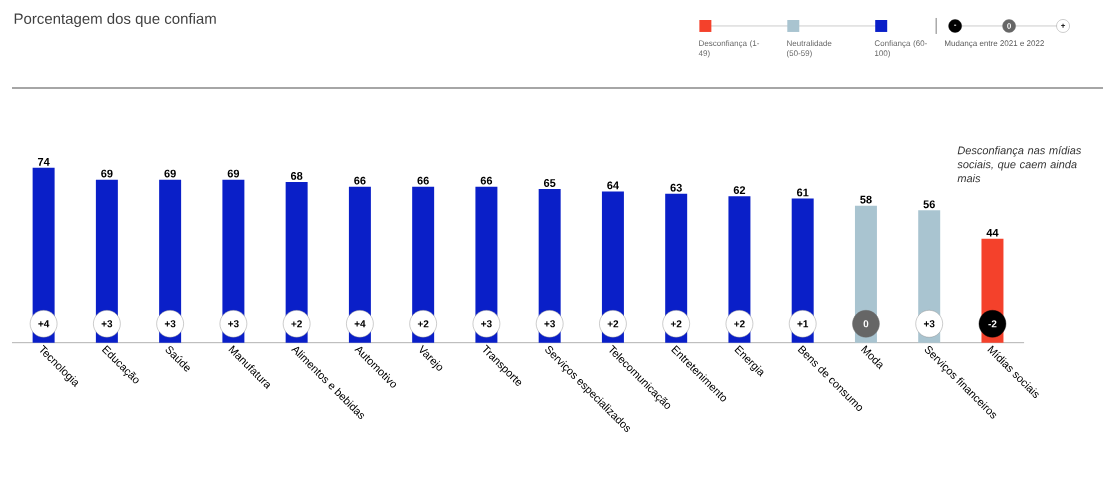 The width and height of the screenshot is (1104, 492). I want to click on data-label: 64, so click(613, 185).